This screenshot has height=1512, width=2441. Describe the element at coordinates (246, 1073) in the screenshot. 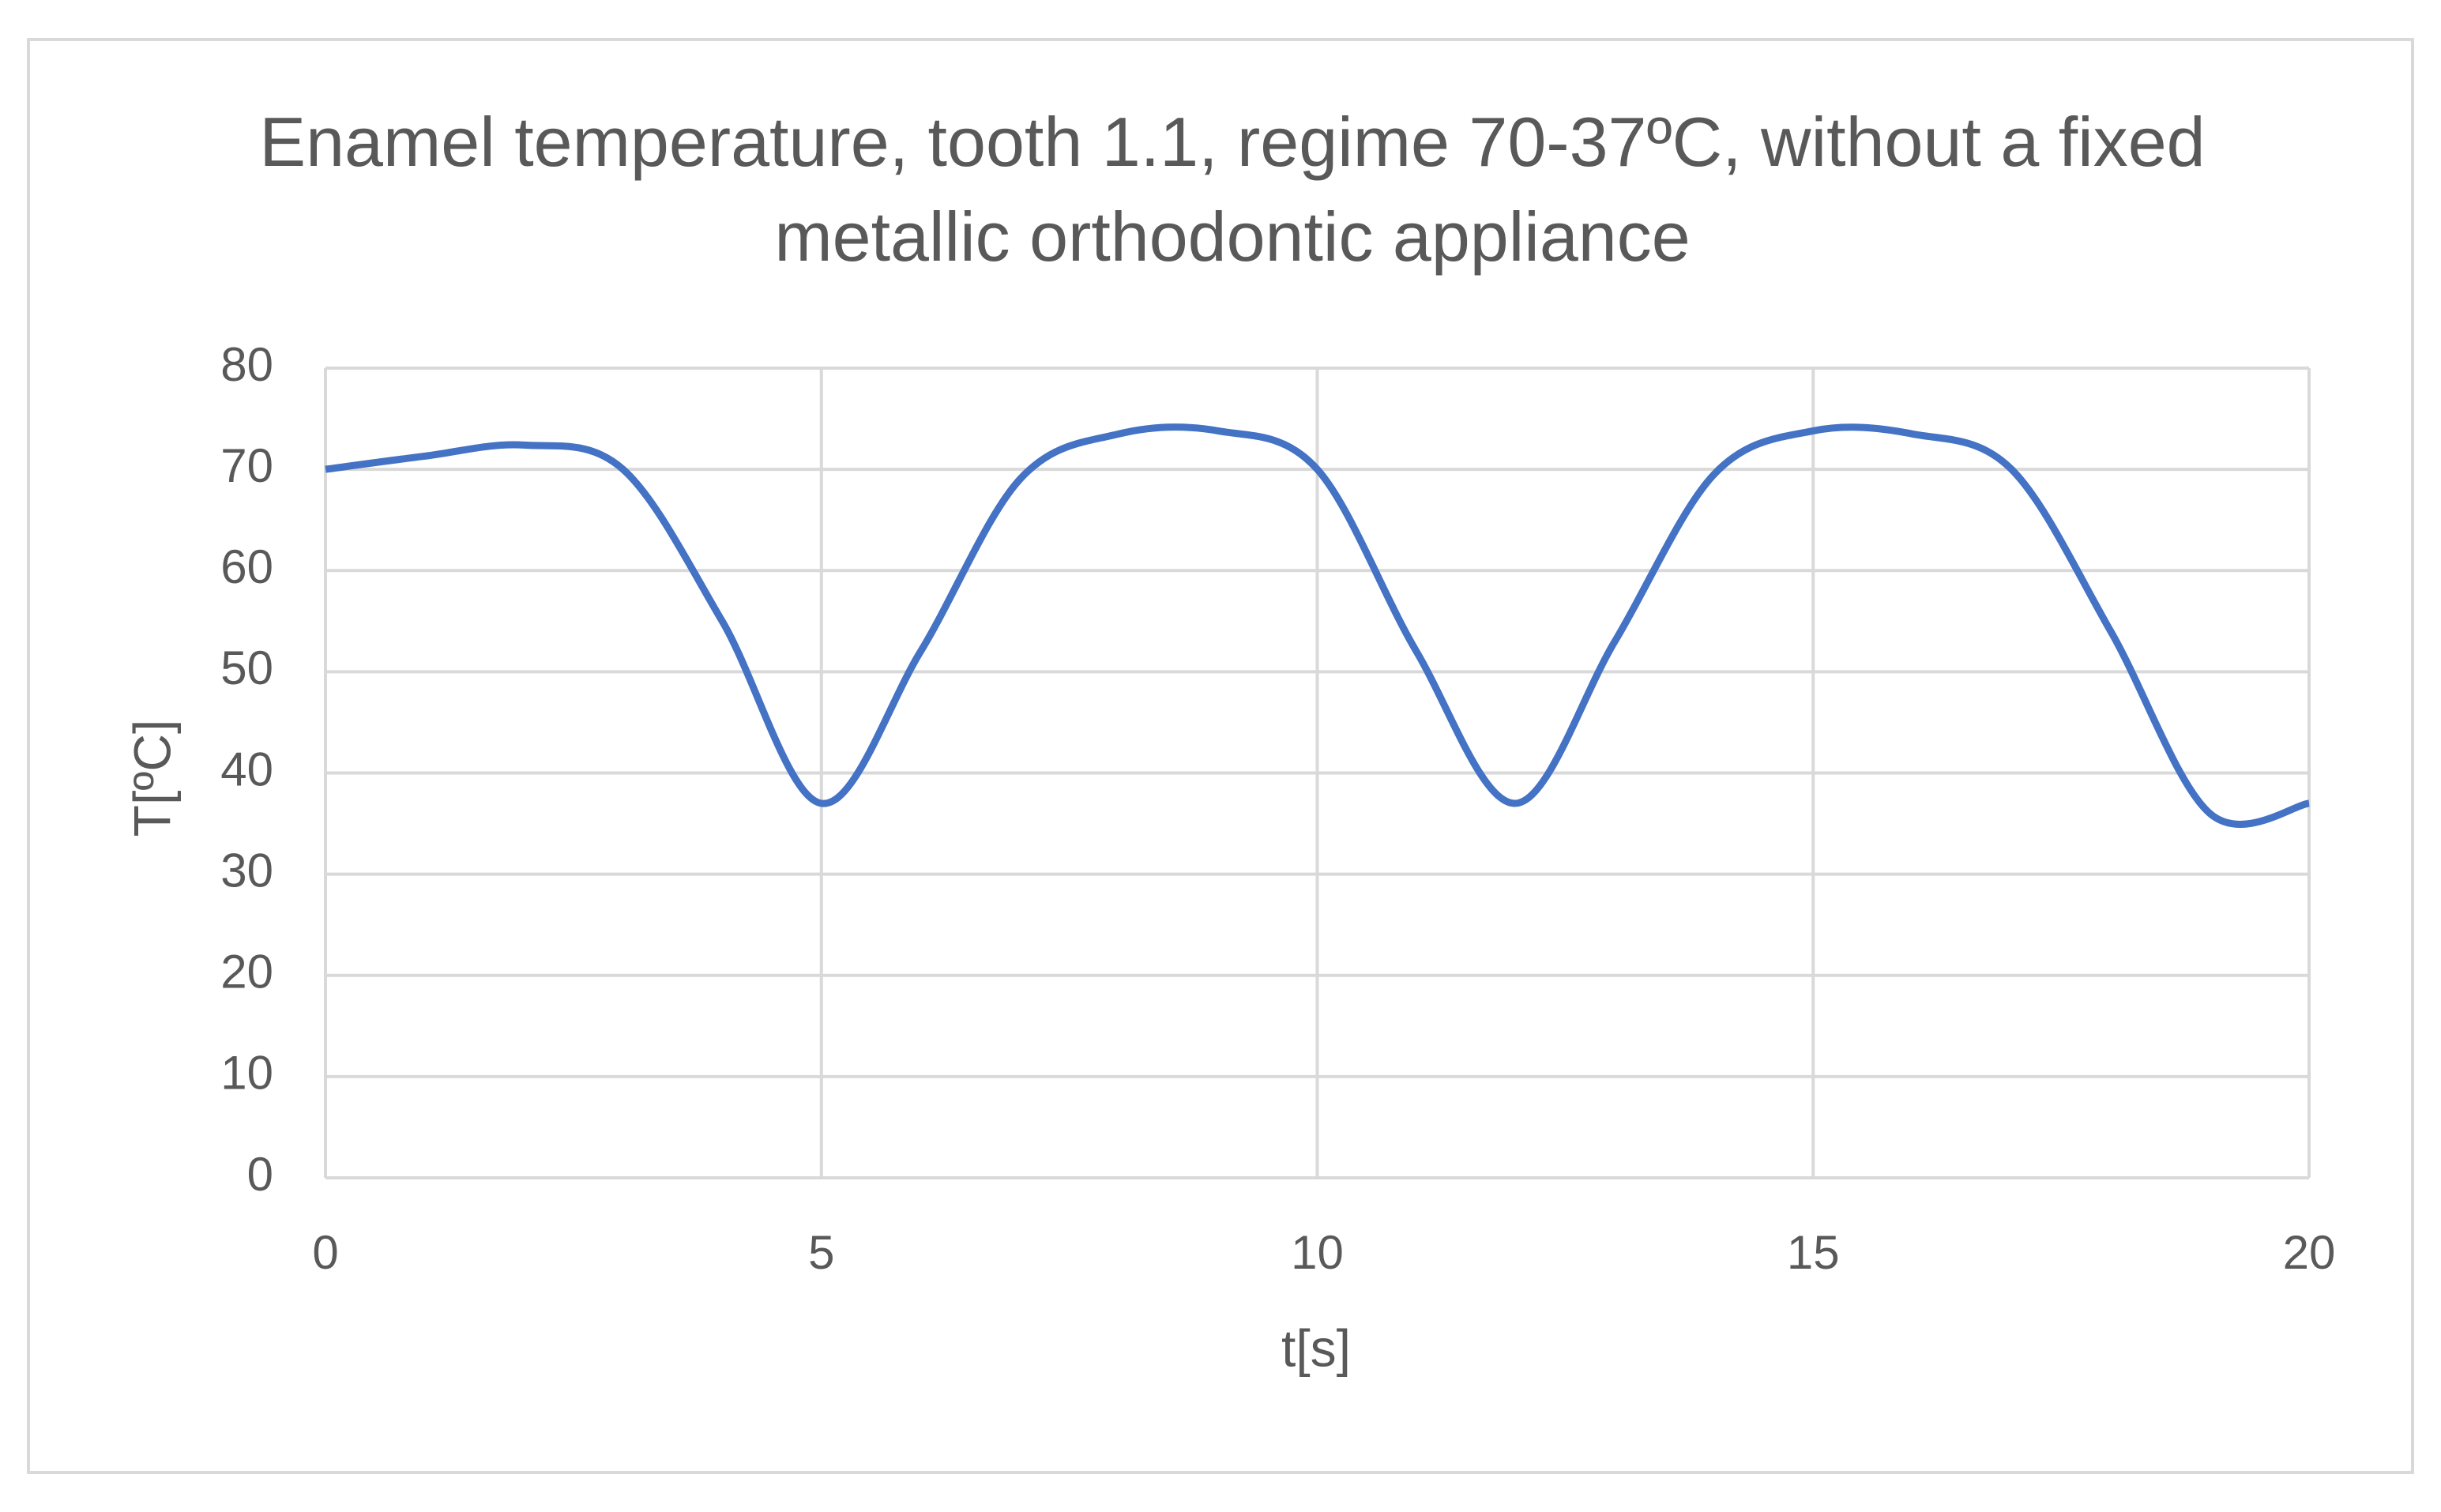

I see `y-tick-label: 10` at that location.